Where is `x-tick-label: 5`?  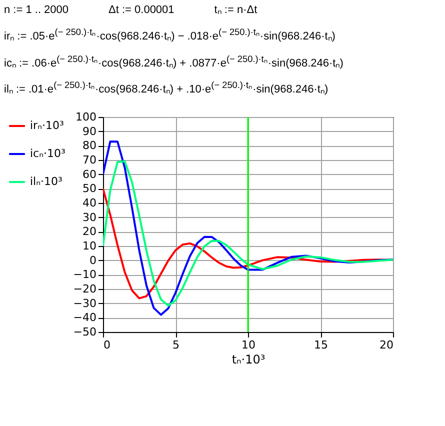 x-tick-label: 5 is located at coordinates (176, 345).